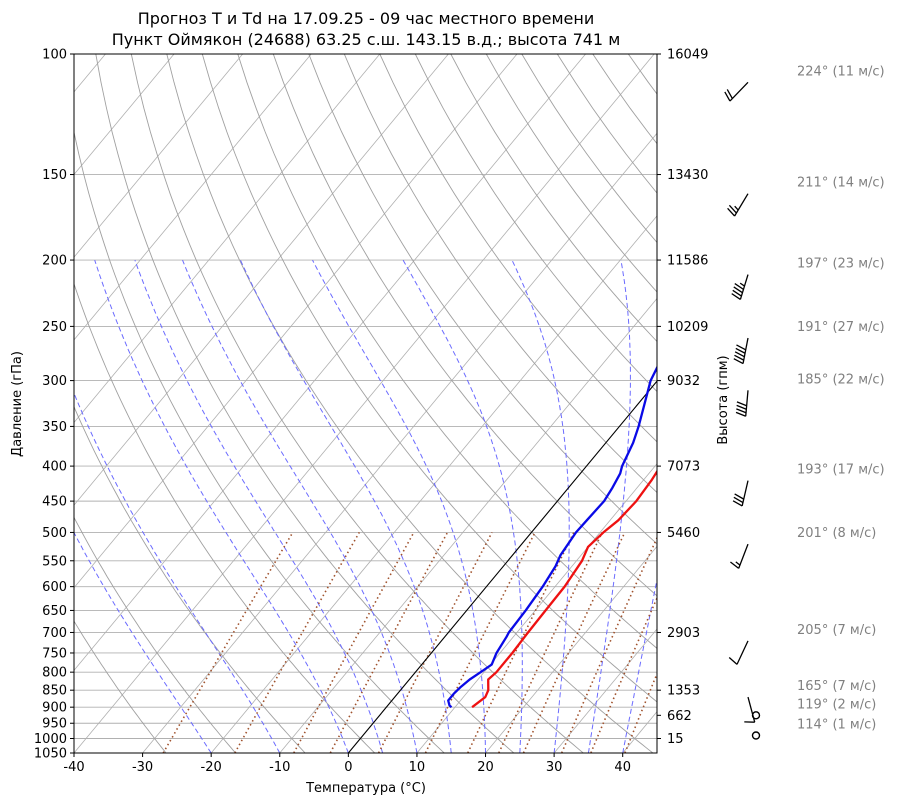  Describe the element at coordinates (211, 767) in the screenshot. I see `x-tick-label: -20` at that location.